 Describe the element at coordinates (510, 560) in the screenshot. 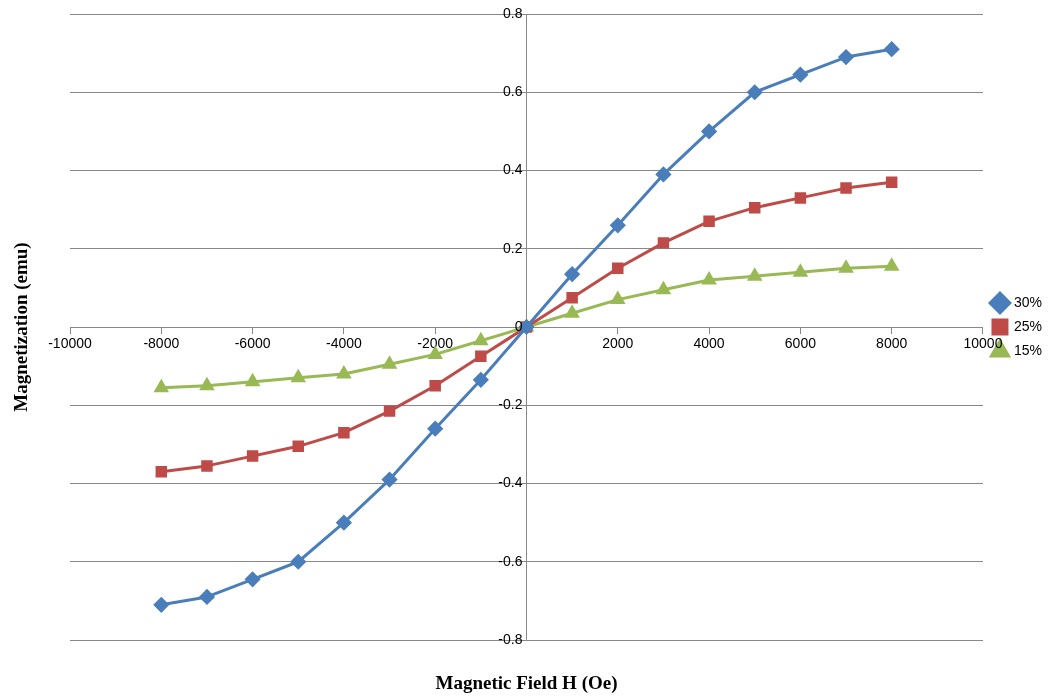

I see `y-tick-label: -0.6` at that location.